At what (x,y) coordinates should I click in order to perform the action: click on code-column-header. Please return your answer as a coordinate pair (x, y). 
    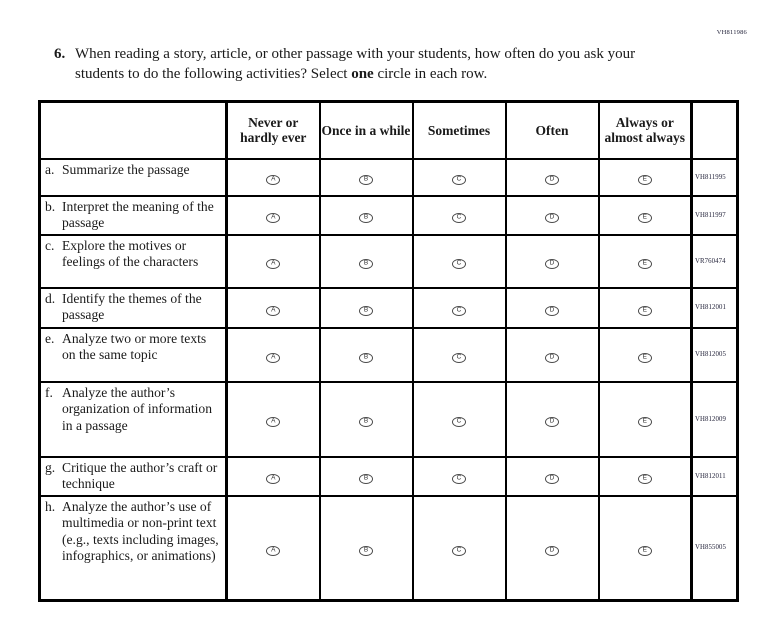
    Looking at the image, I should click on (714, 130).